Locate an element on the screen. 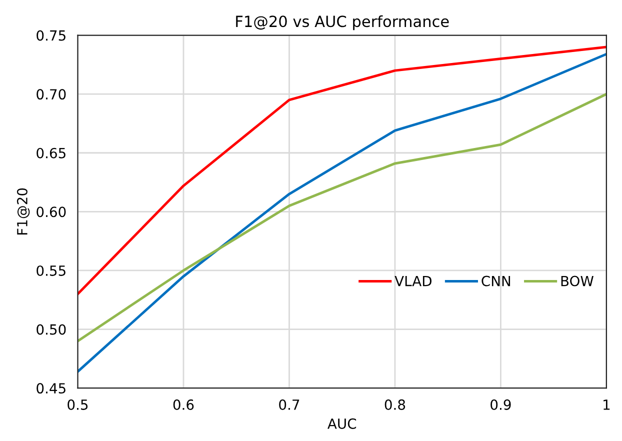 The width and height of the screenshot is (622, 441). x-tick-label: 0.5 is located at coordinates (78, 404).